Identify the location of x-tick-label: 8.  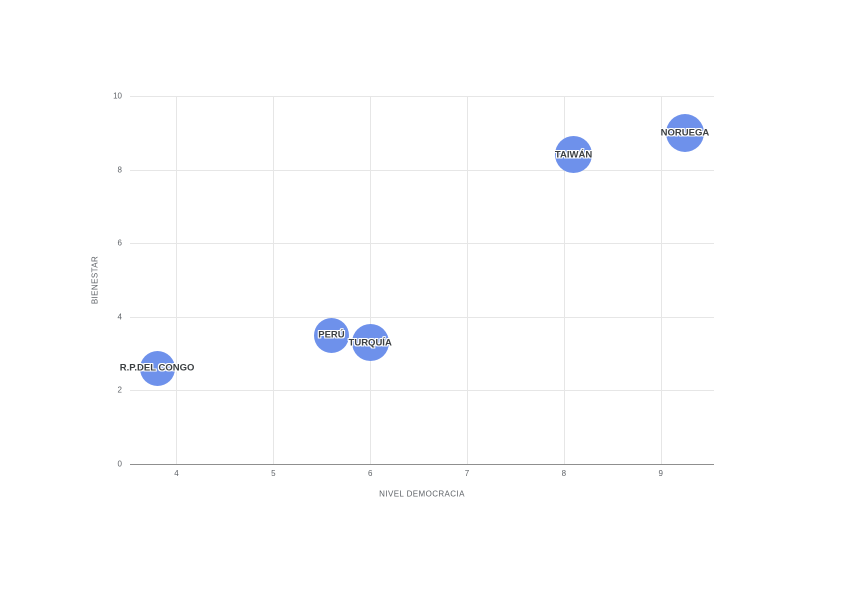
(564, 473).